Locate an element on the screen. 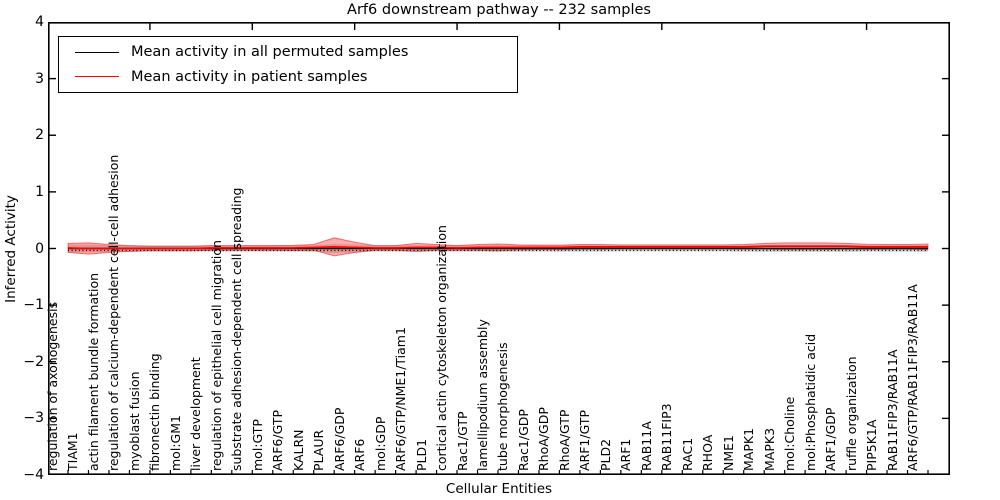 This screenshot has height=500, width=1000. patient-mean-line is located at coordinates (497, 247).